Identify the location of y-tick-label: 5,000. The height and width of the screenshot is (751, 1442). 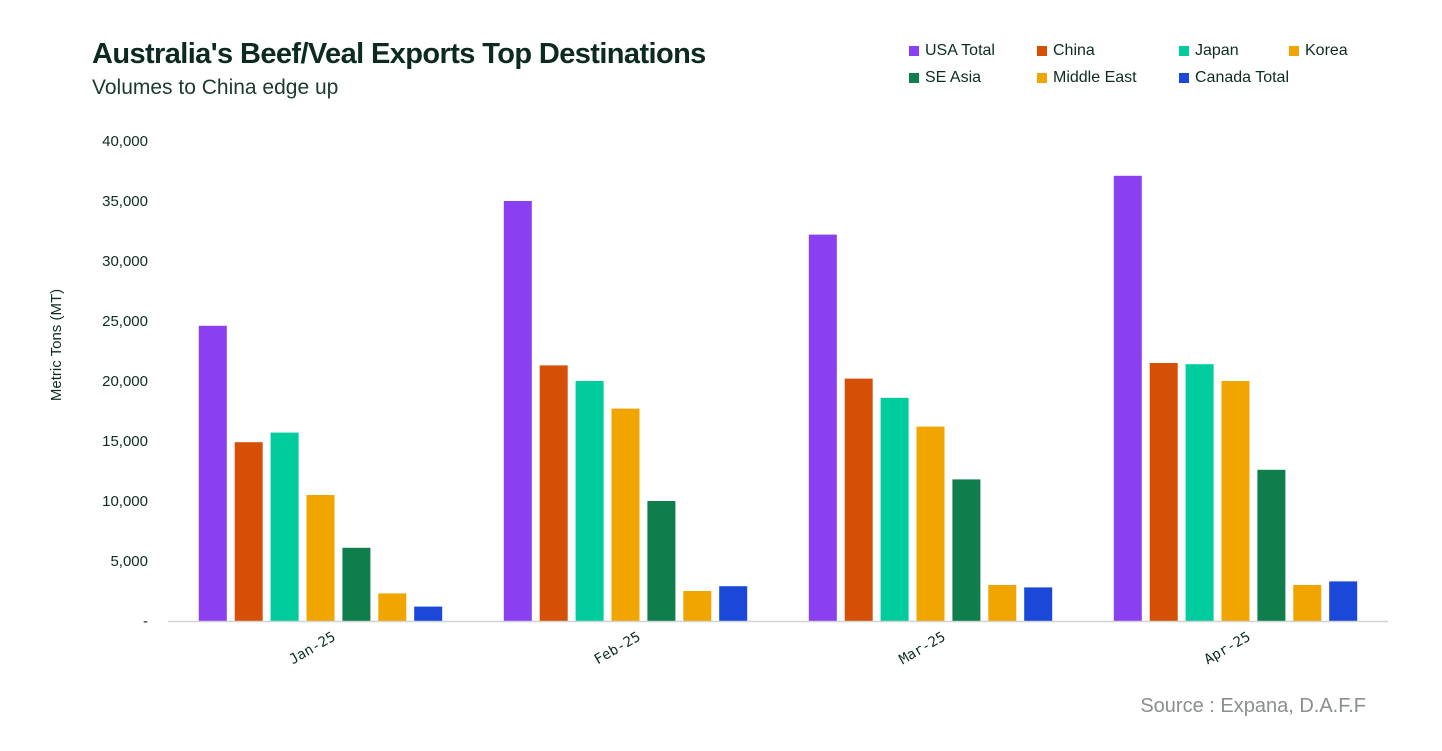
(129, 561).